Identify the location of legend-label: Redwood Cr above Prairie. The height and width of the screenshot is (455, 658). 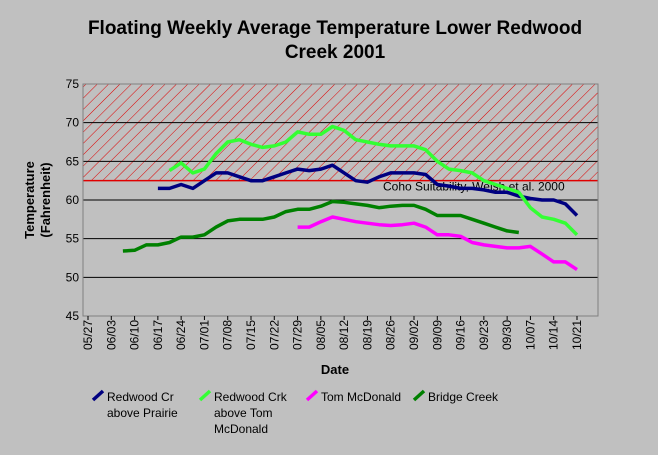
(142, 405).